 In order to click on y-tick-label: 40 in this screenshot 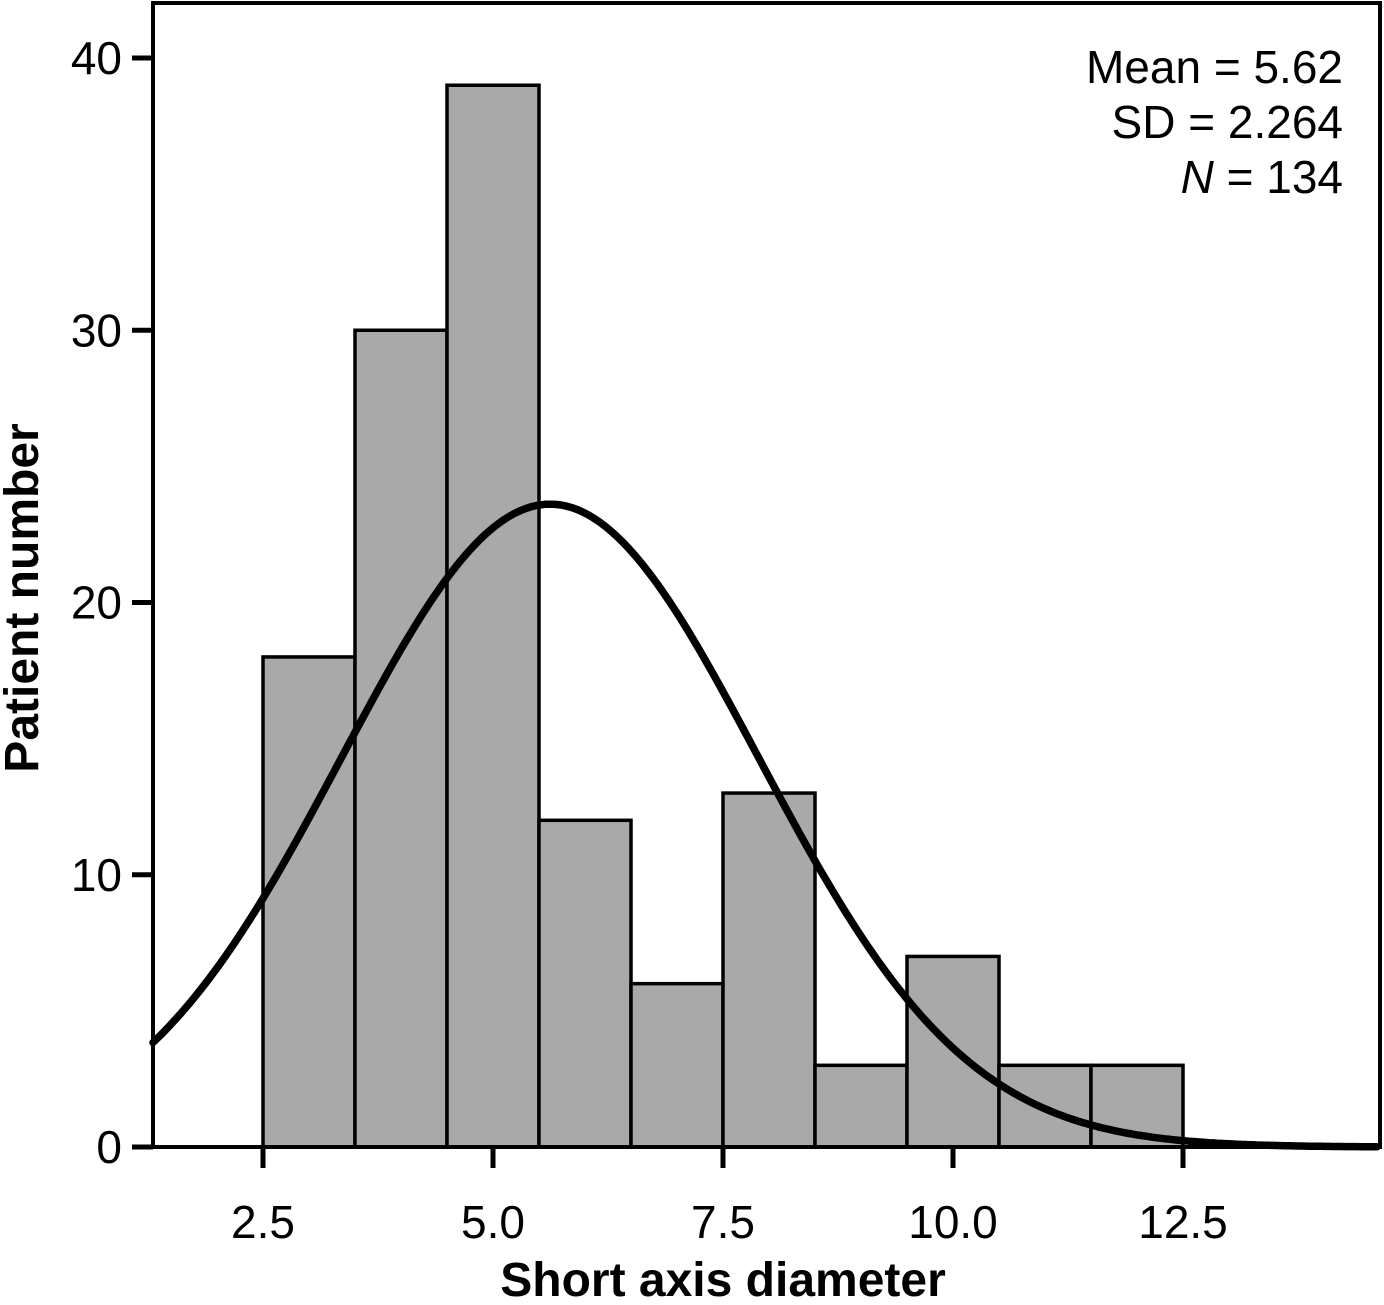, I will do `click(96, 58)`.